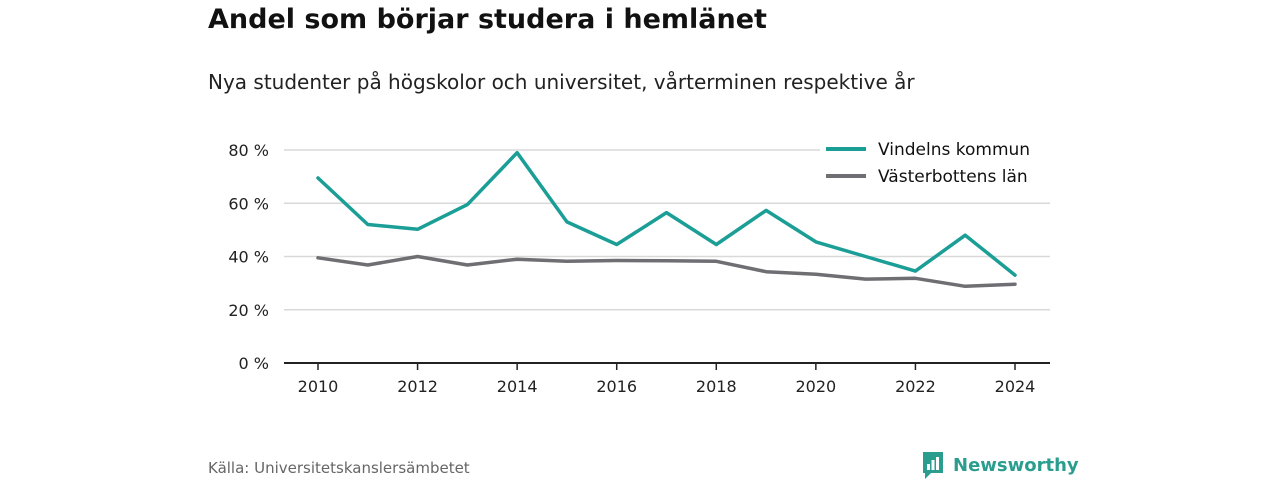  I want to click on x-tick-label: 2022, so click(915, 386).